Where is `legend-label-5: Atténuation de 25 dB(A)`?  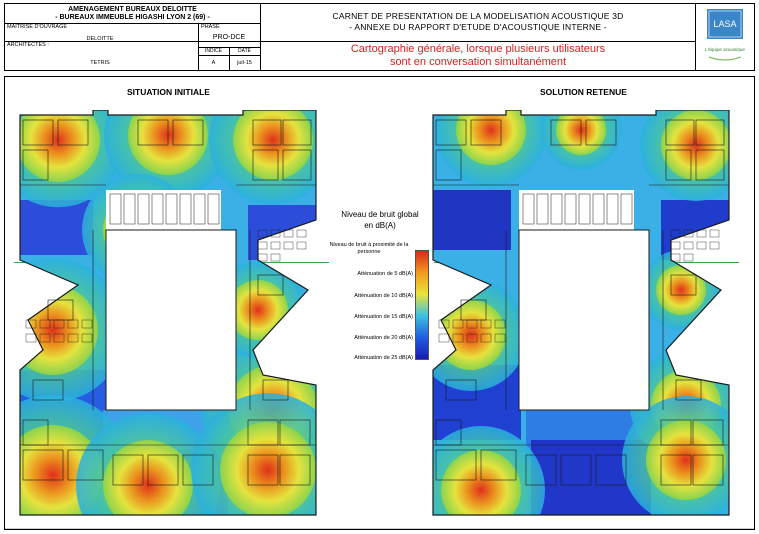 legend-label-5: Atténuation de 25 dB(A) is located at coordinates (383, 358).